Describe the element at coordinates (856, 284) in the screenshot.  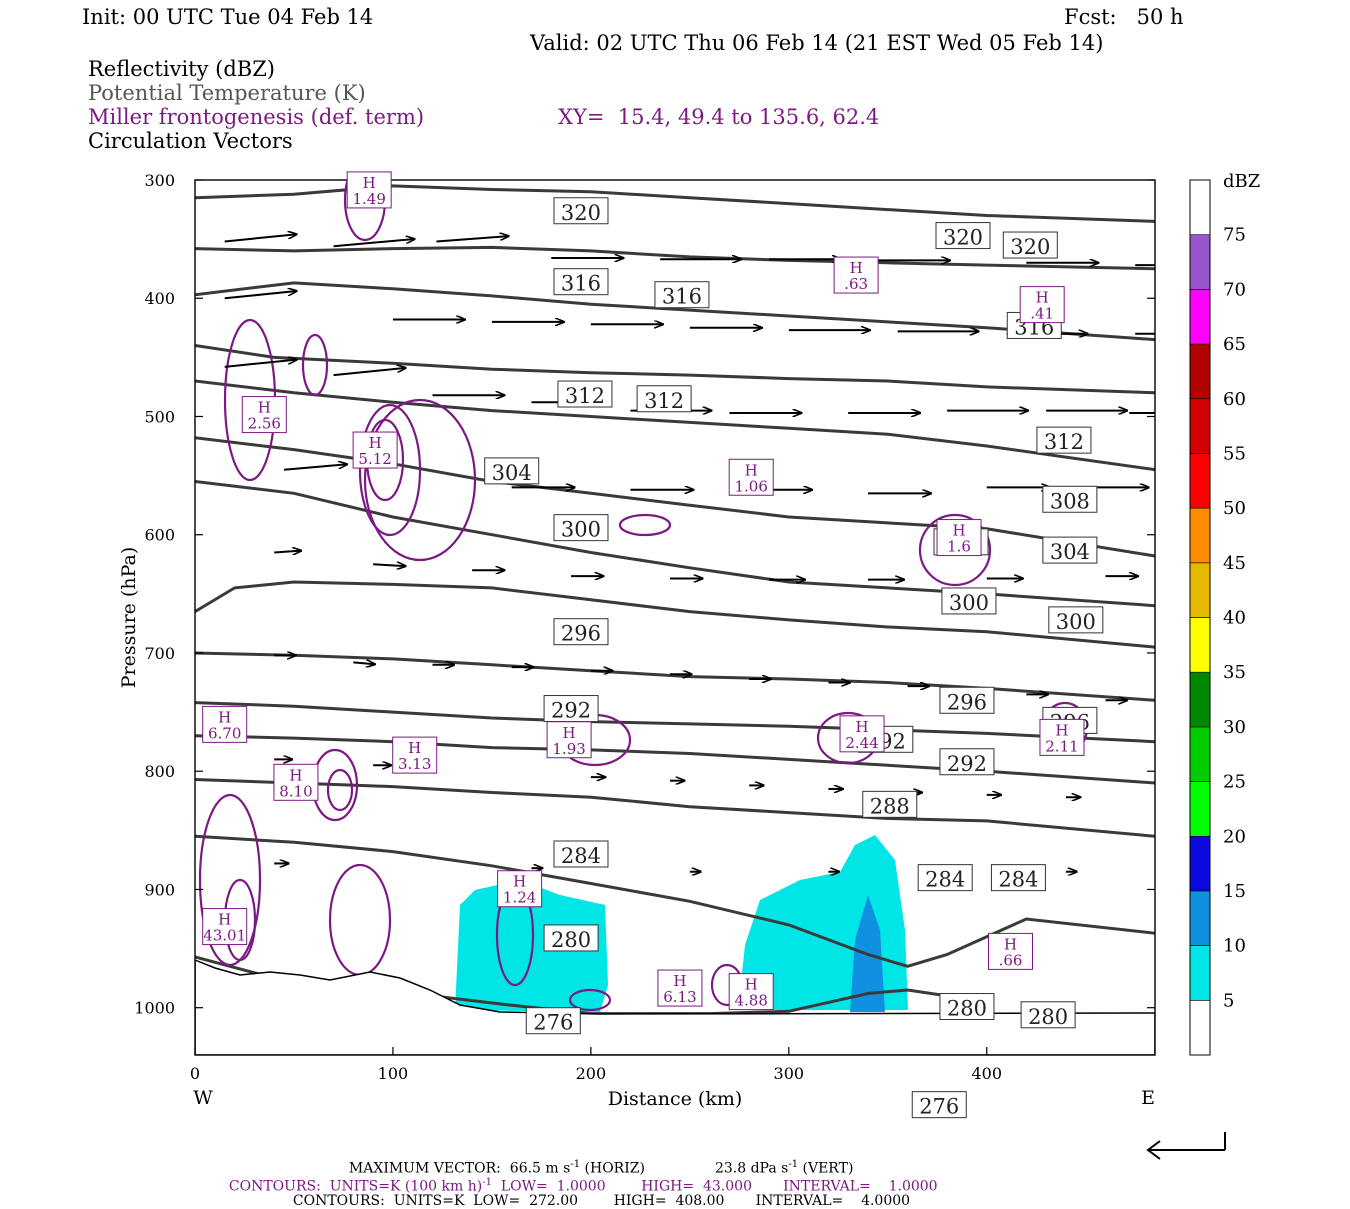
I see `fronto-max-value: .63` at that location.